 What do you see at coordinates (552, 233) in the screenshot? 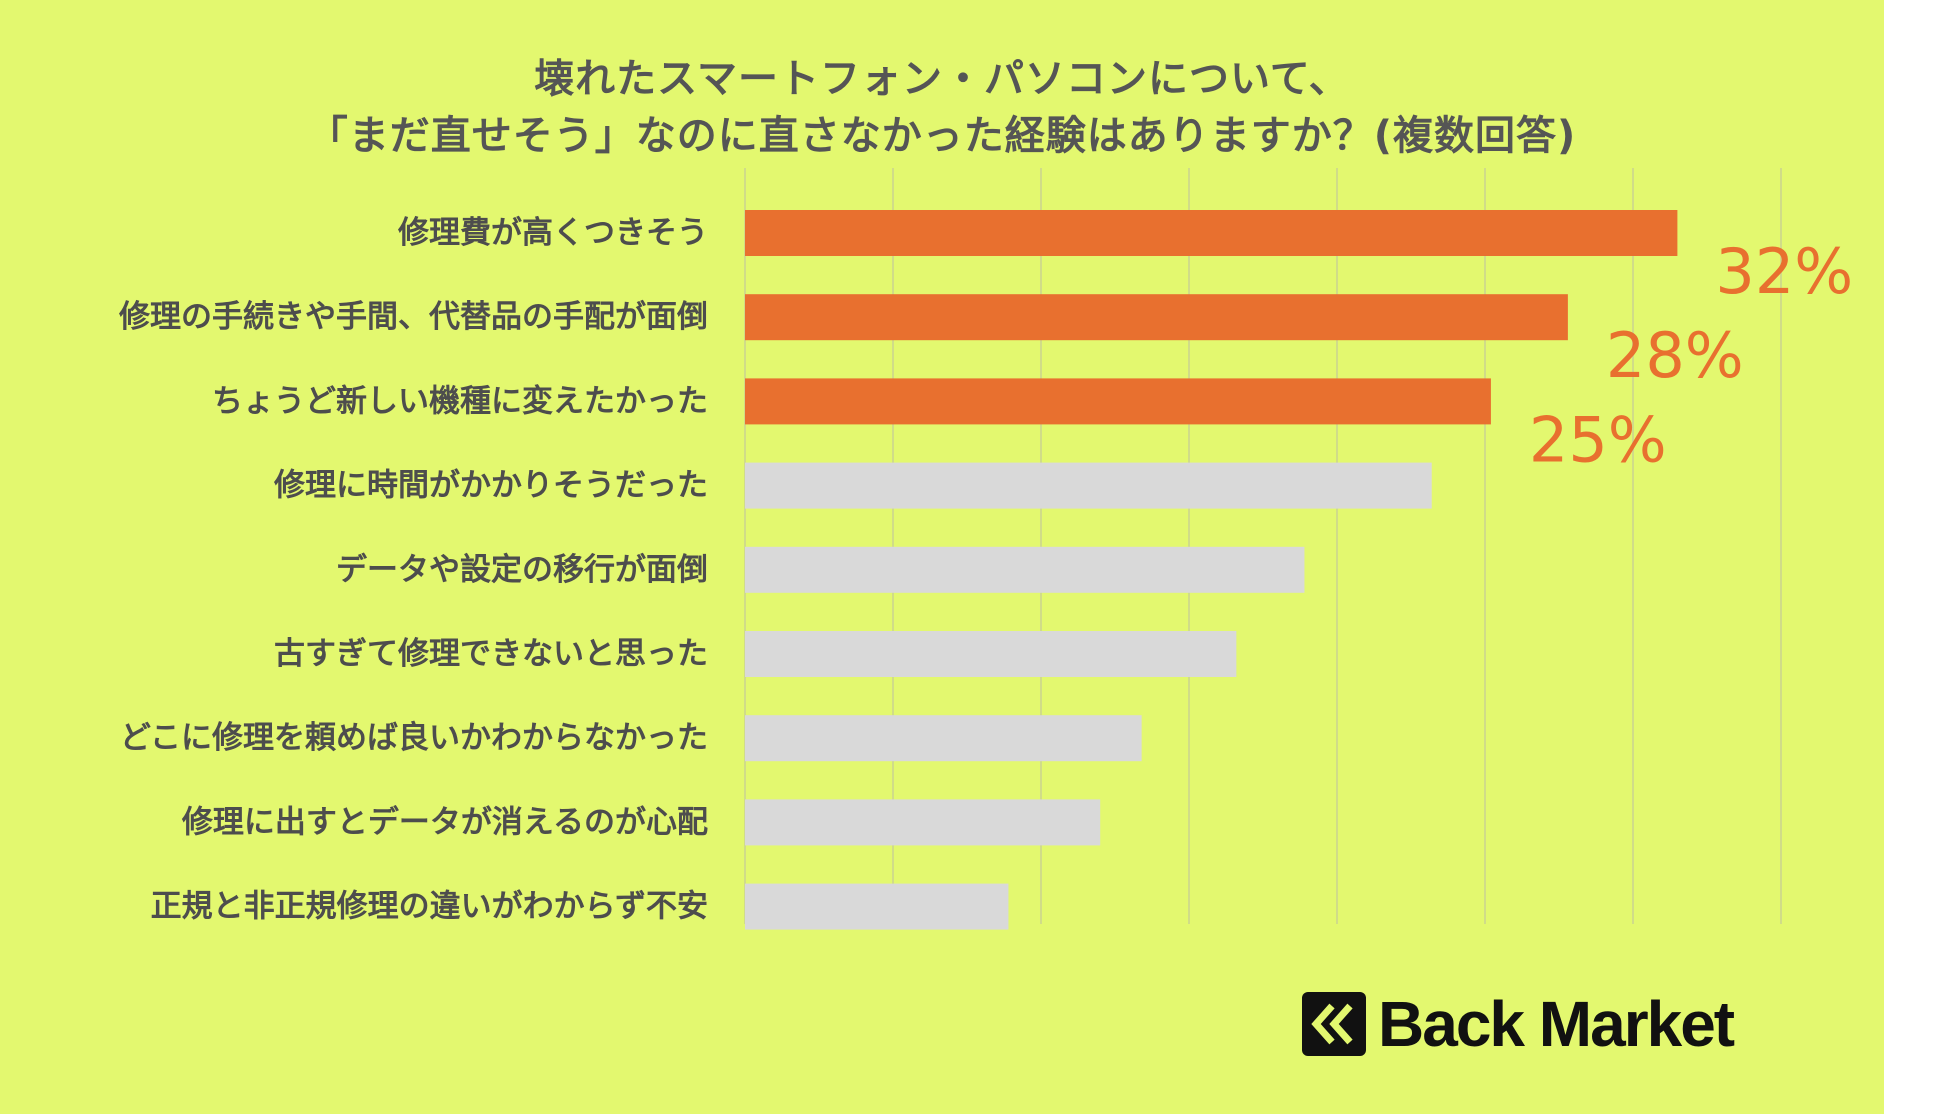
I see `category-label: 修理費が高くつきそう` at bounding box center [552, 233].